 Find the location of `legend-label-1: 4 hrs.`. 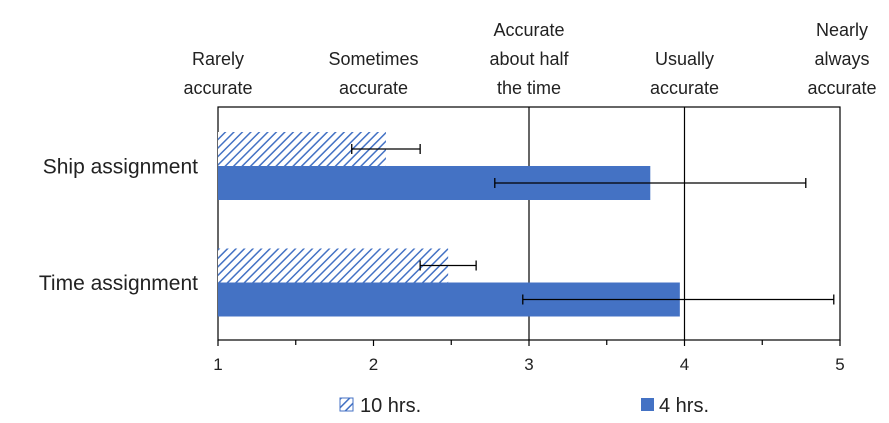

legend-label-1: 4 hrs. is located at coordinates (684, 406).